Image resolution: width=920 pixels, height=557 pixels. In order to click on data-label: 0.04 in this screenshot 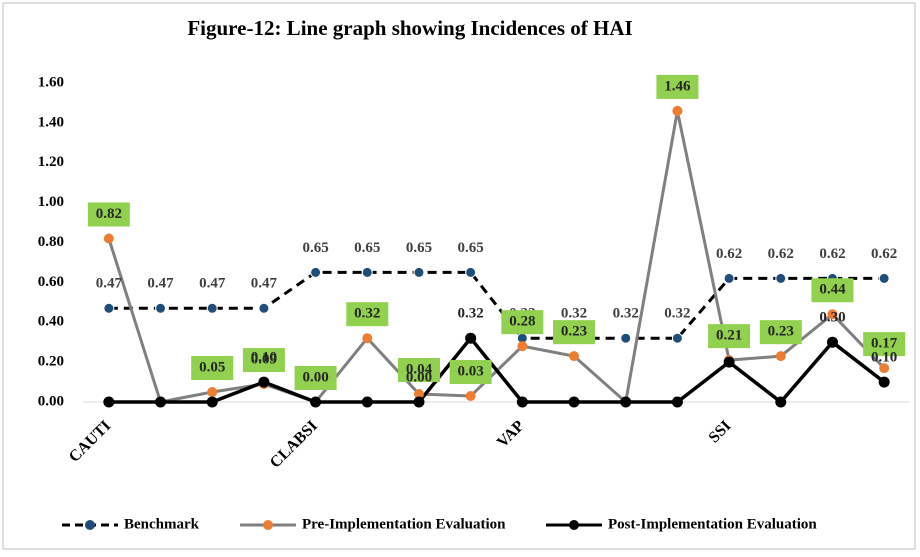, I will do `click(419, 369)`.